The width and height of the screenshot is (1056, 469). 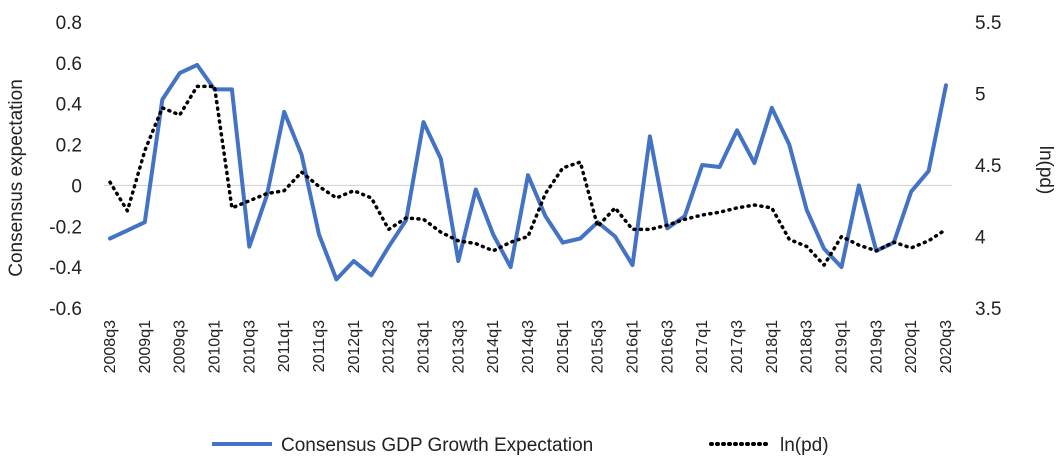 What do you see at coordinates (842, 346) in the screenshot?
I see `x-tick-label: 2019q1` at bounding box center [842, 346].